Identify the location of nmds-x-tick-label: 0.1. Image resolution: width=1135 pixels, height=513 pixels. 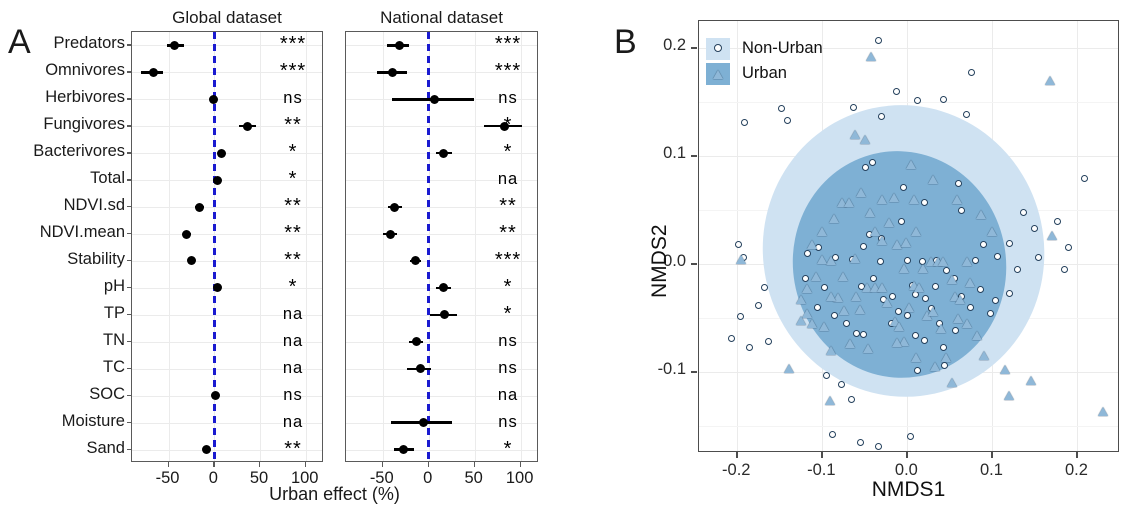
(991, 470).